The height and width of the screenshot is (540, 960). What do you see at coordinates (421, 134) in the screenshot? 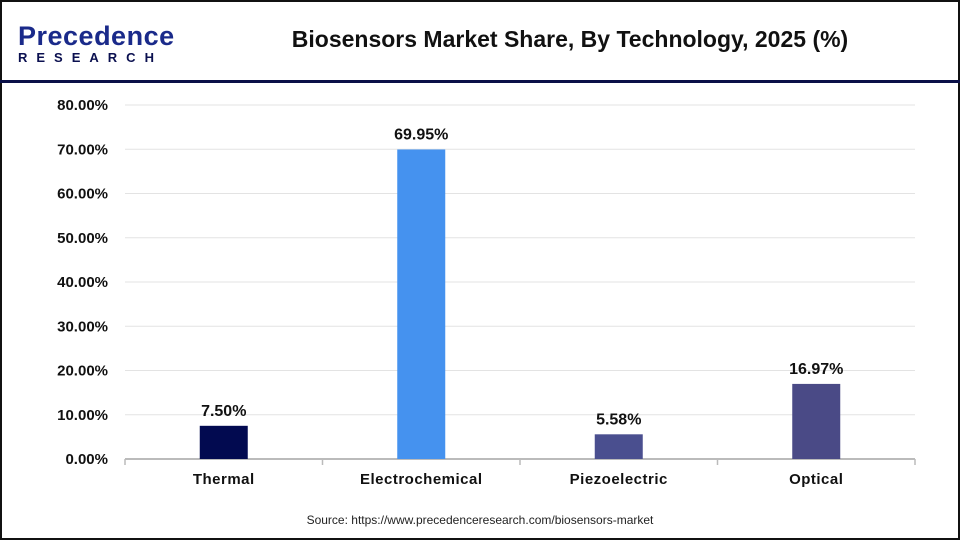
I see `data-label: 69.95%` at bounding box center [421, 134].